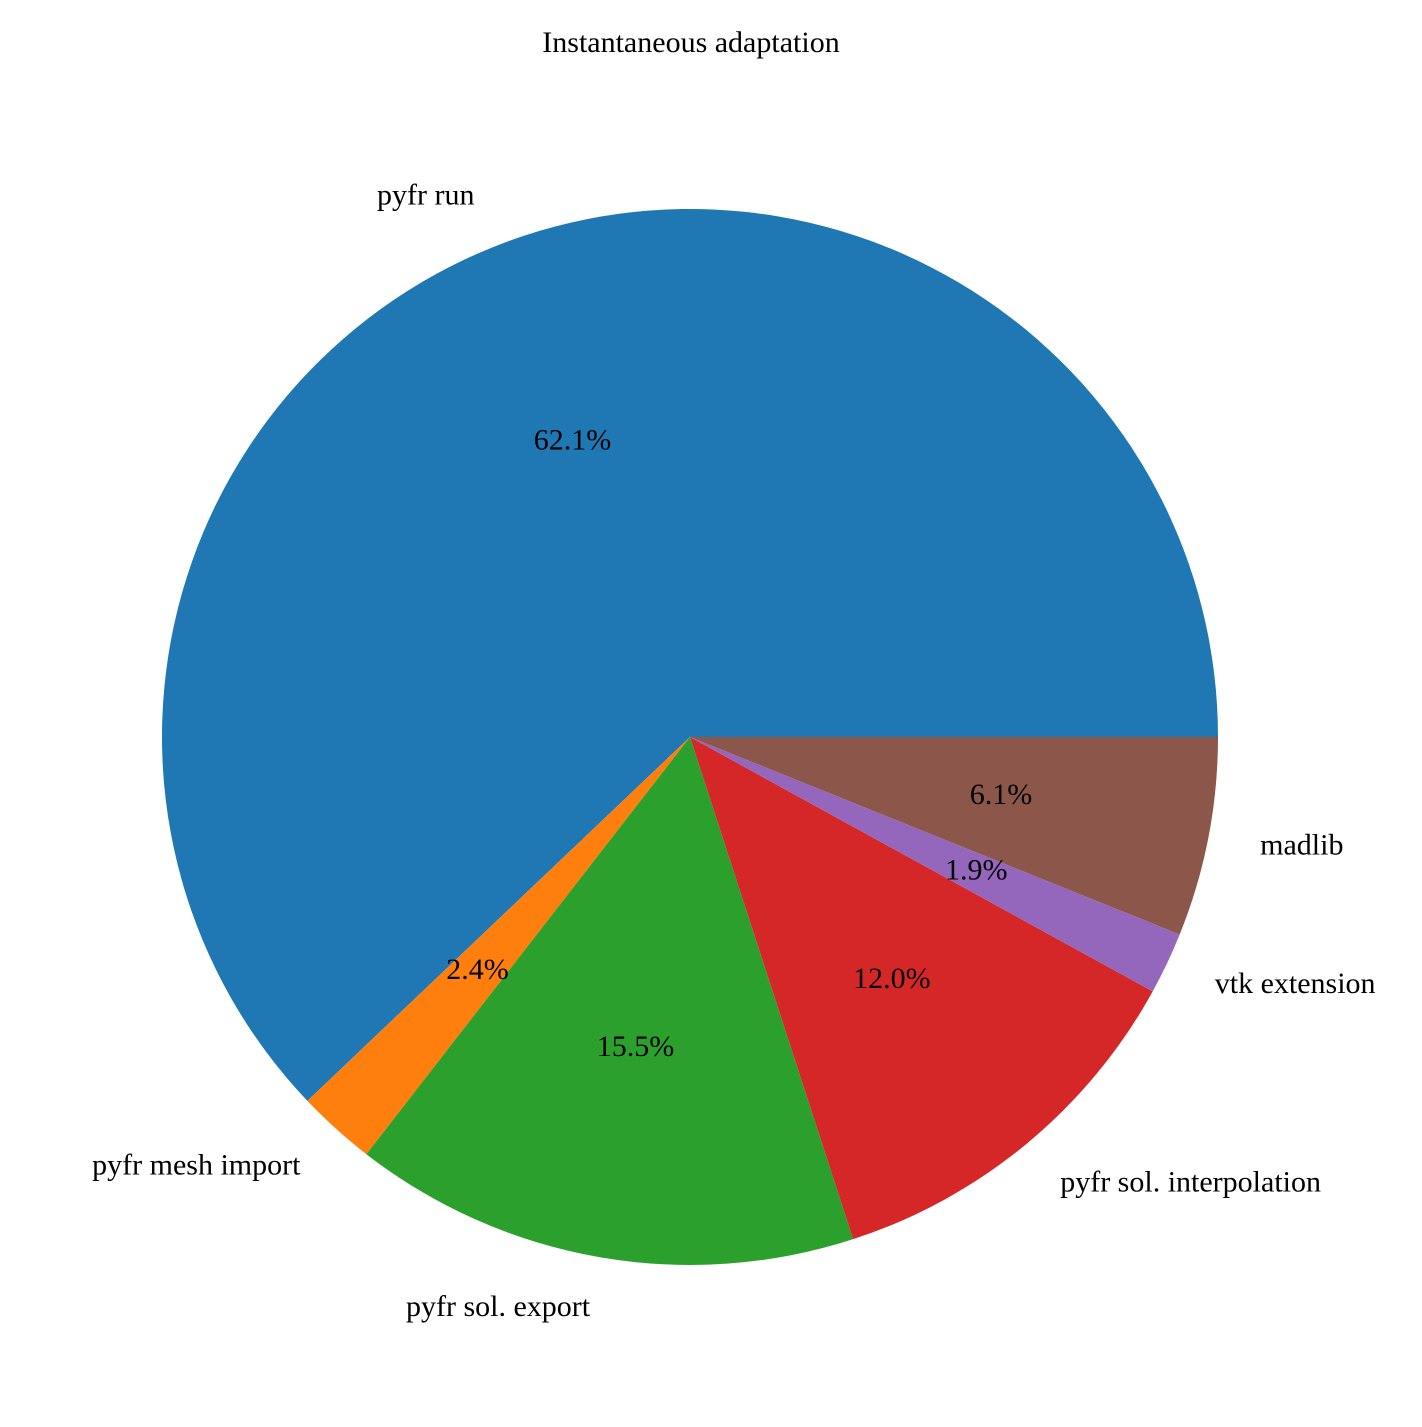 The height and width of the screenshot is (1427, 1422). What do you see at coordinates (892, 978) in the screenshot?
I see `slice-percent-label: 12.0%` at bounding box center [892, 978].